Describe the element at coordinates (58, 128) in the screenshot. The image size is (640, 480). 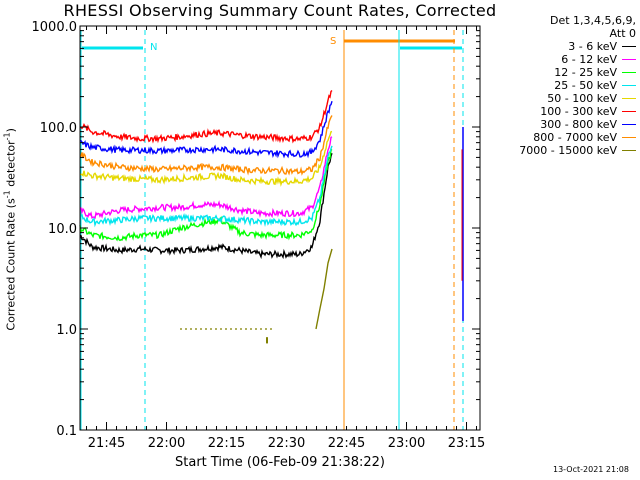
I see `y-tick-label: 100.0` at that location.